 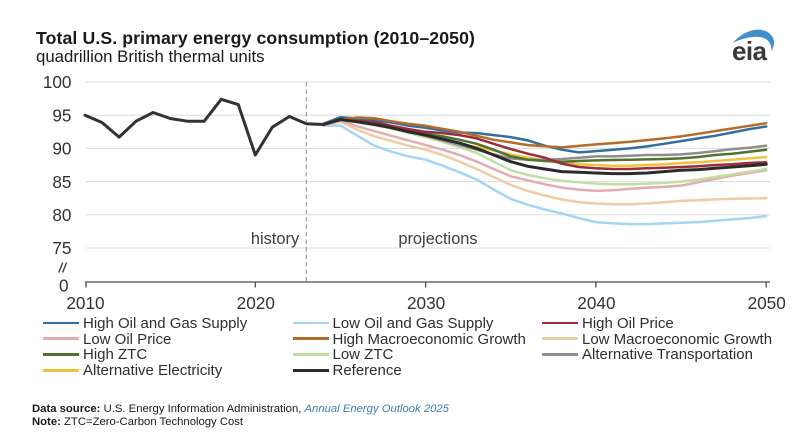 I want to click on svg-text: projections, so click(x=437, y=239).